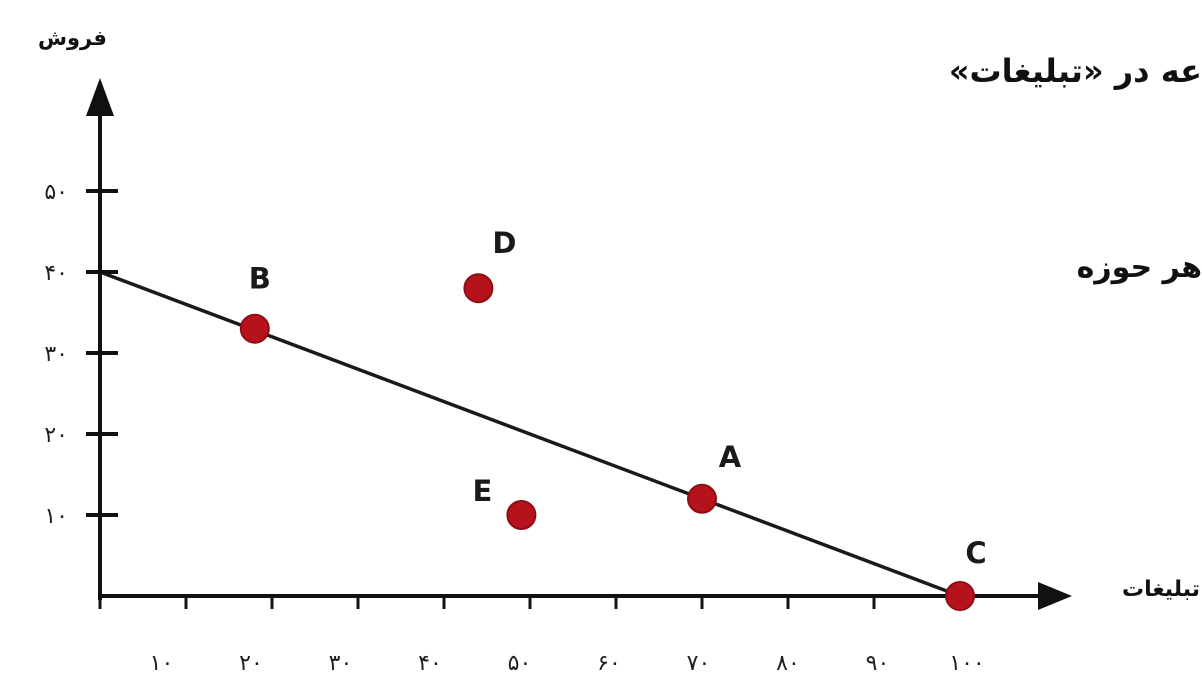 This screenshot has height=681, width=1202. I want to click on x-axis-arrow, so click(1055, 596).